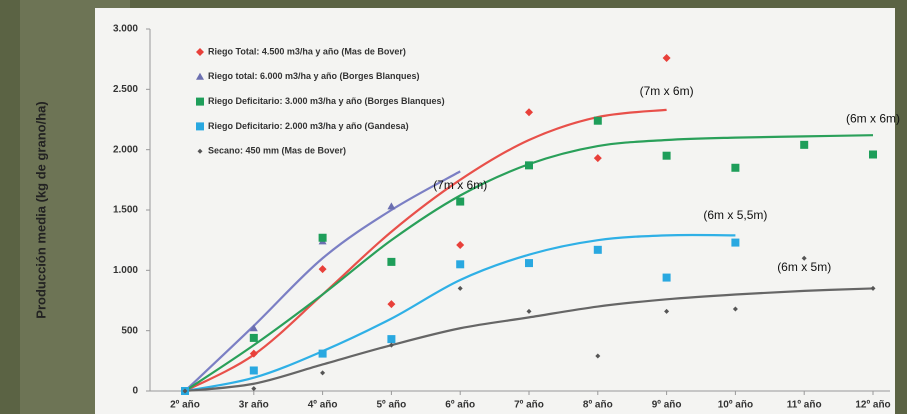  I want to click on annotation: (6m x 6m), so click(873, 119).